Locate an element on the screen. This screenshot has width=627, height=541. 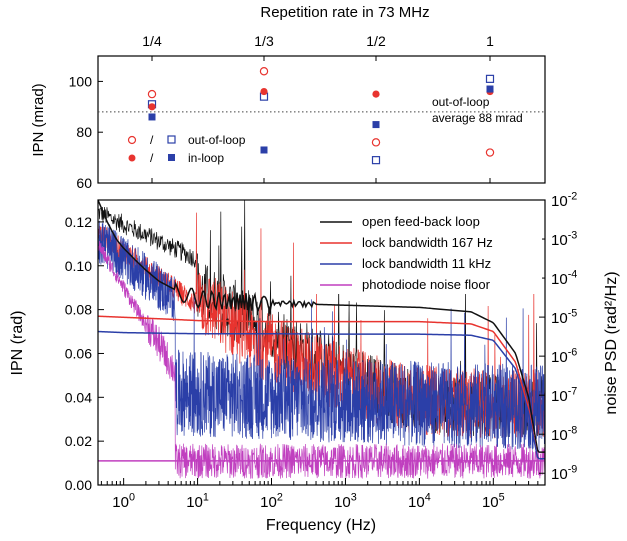
bottom-x-tick-label-3: 10³ is located at coordinates (345, 501).